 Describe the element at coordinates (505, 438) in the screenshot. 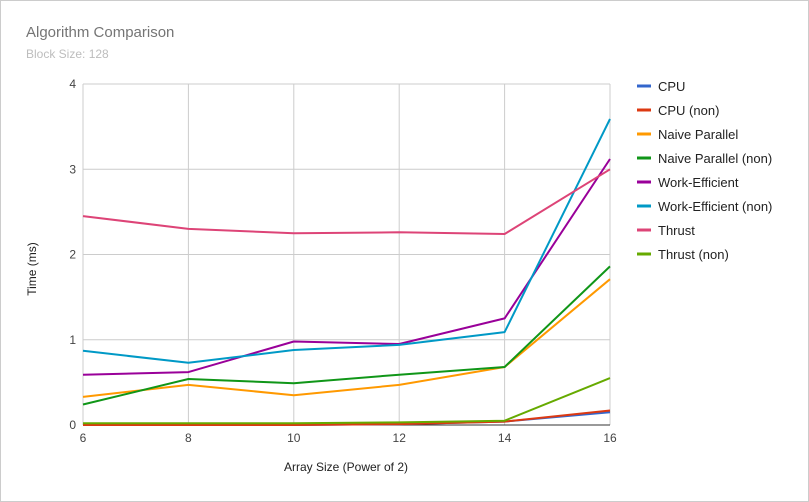

I see `x-tick-label: 14` at that location.